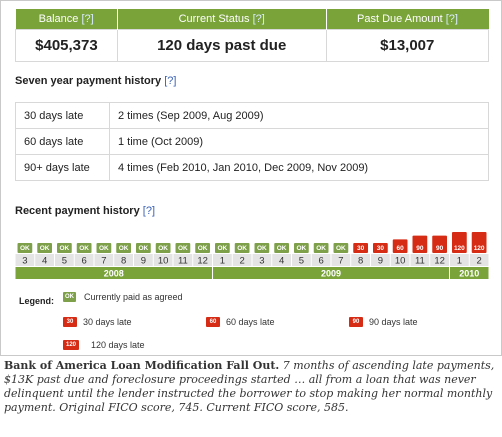 The width and height of the screenshot is (502, 437). Describe the element at coordinates (62, 115) in the screenshot. I see `history-row-label: 30 days late` at that location.